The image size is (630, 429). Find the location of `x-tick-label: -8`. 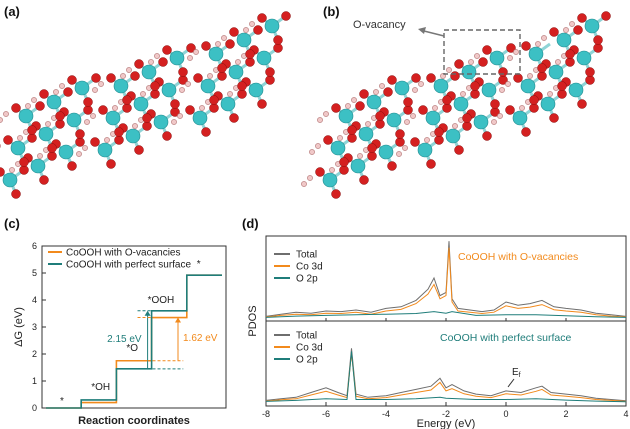

x-tick-label: -8 is located at coordinates (266, 414).